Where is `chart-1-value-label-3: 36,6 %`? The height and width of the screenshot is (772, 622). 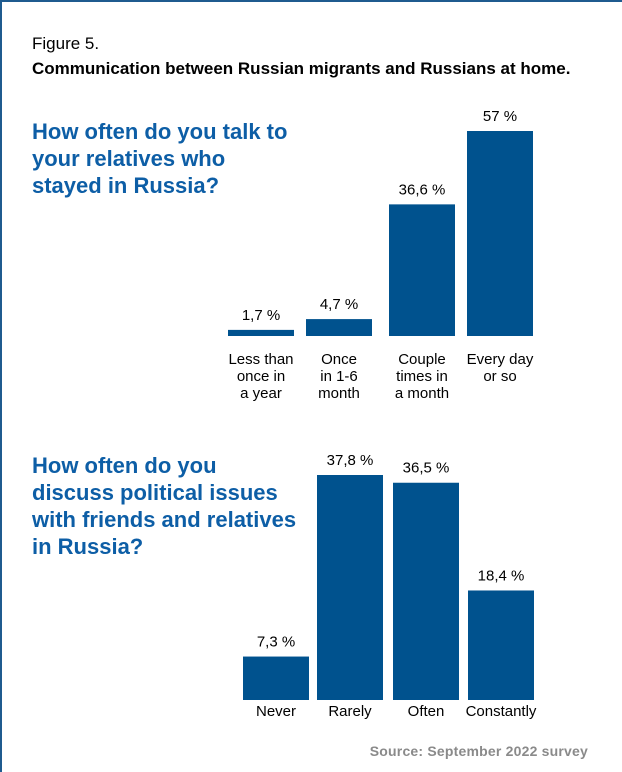 chart-1-value-label-3: 36,6 % is located at coordinates (422, 189).